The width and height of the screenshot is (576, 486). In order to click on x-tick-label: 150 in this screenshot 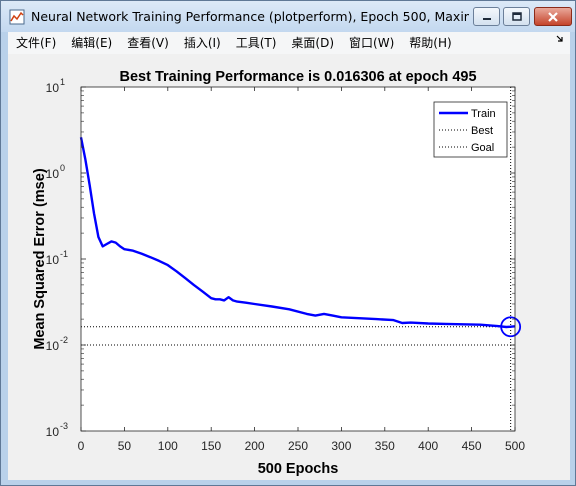, I will do `click(211, 446)`.